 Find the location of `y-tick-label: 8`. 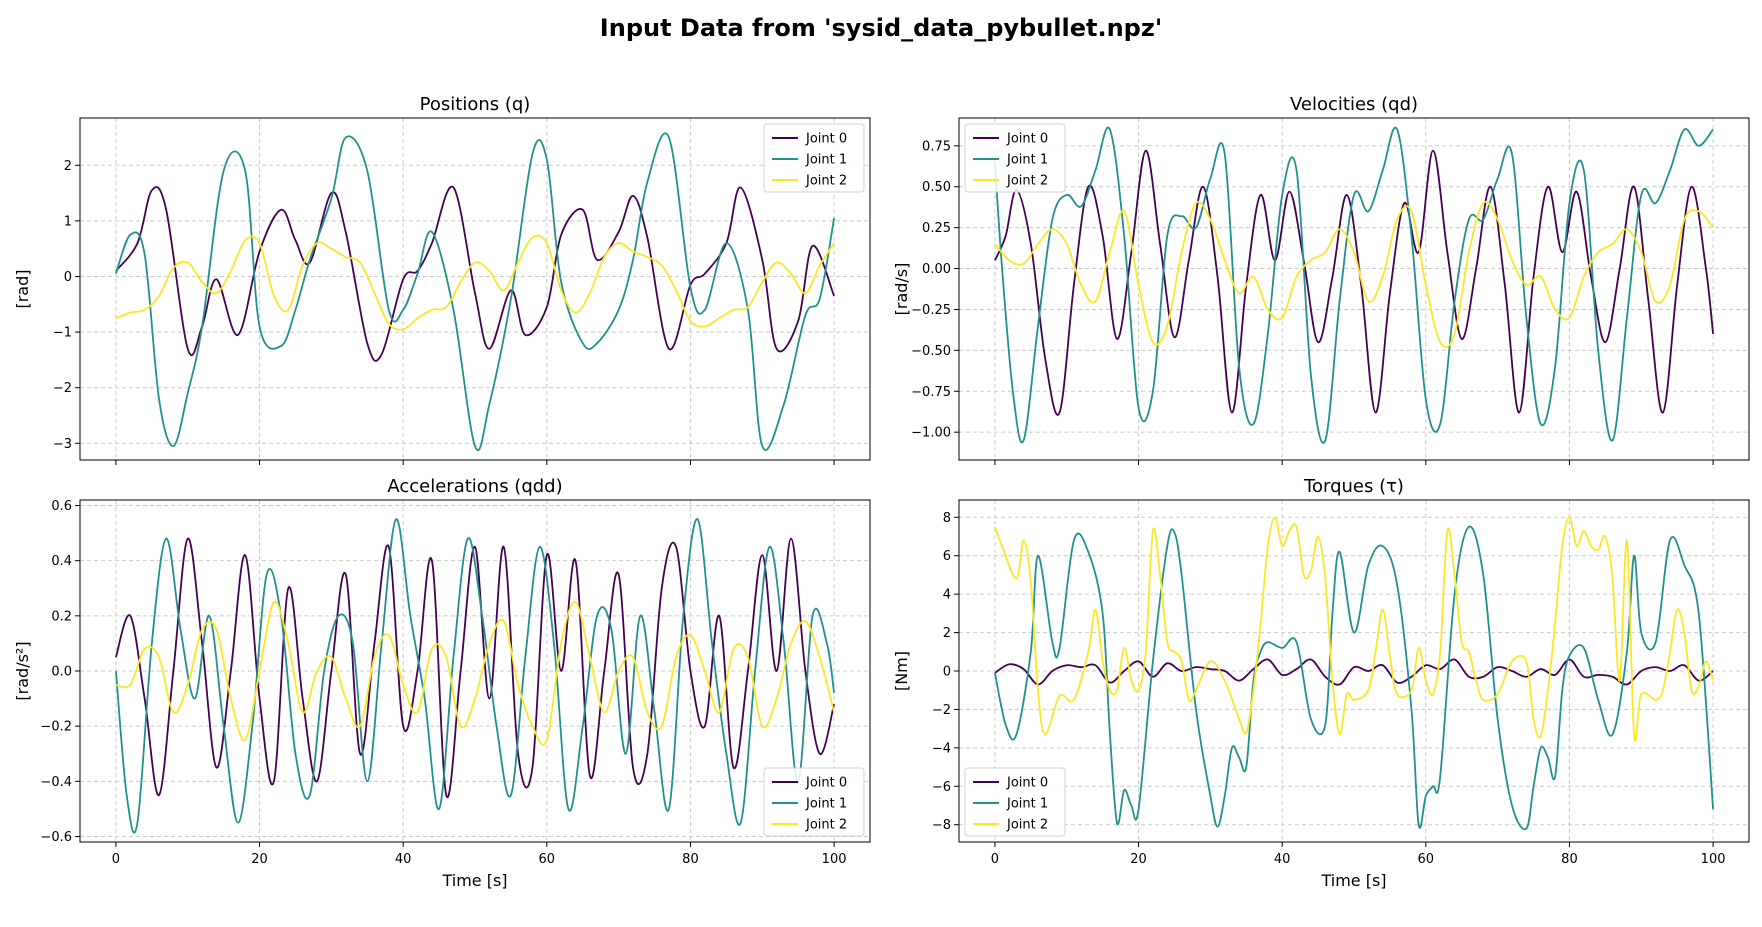

y-tick-label: 8 is located at coordinates (947, 518).